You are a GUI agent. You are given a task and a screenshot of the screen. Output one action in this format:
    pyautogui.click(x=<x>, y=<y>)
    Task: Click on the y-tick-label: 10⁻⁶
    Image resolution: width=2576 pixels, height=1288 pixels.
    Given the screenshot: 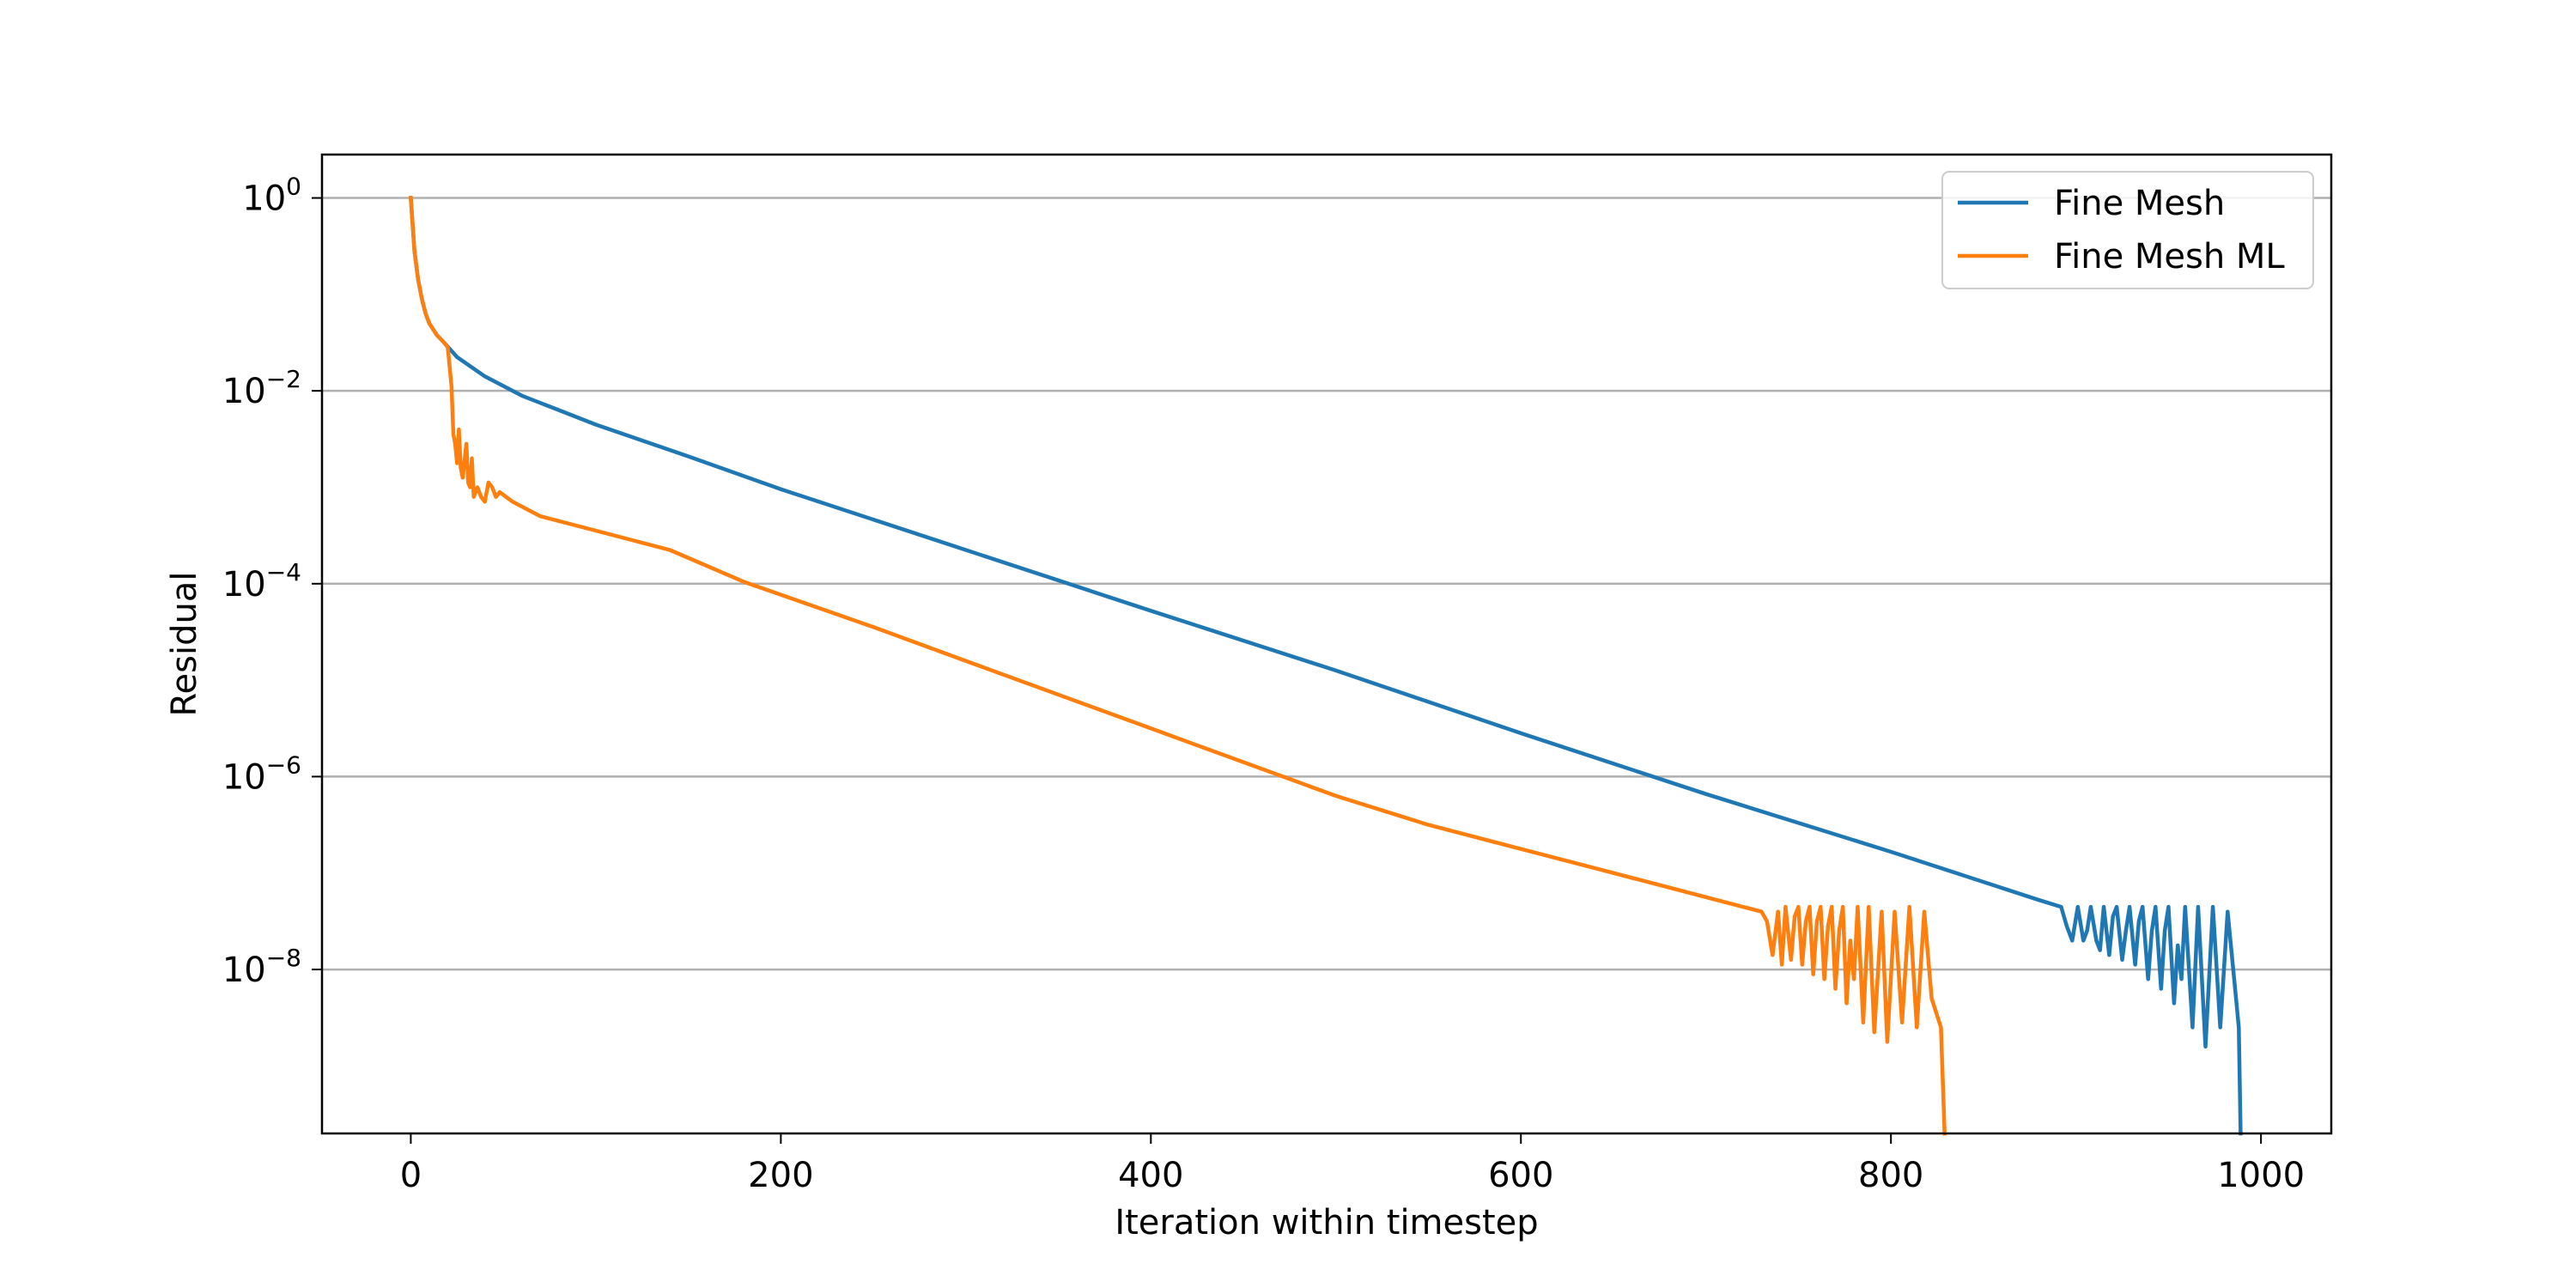 What is the action you would take?
    pyautogui.click(x=261, y=773)
    